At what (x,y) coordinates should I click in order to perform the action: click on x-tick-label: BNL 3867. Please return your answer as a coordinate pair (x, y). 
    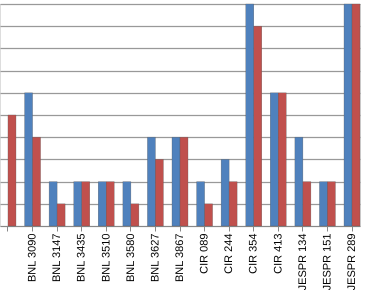
    Looking at the image, I should click on (180, 258).